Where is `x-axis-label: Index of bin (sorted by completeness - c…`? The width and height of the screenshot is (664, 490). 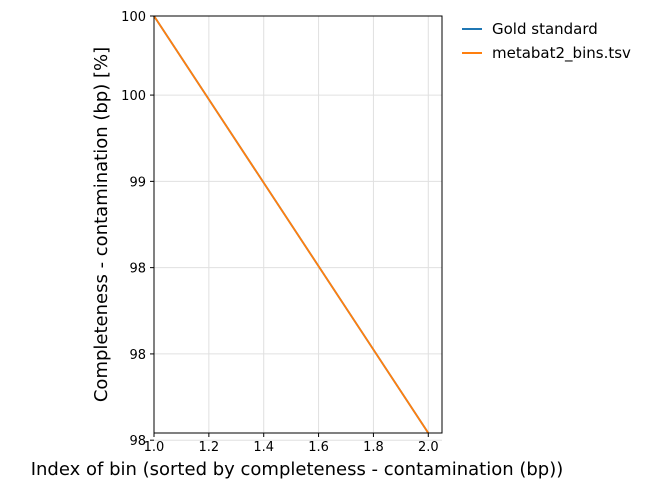 x-axis-label: Index of bin (sorted by completeness - c… is located at coordinates (297, 469).